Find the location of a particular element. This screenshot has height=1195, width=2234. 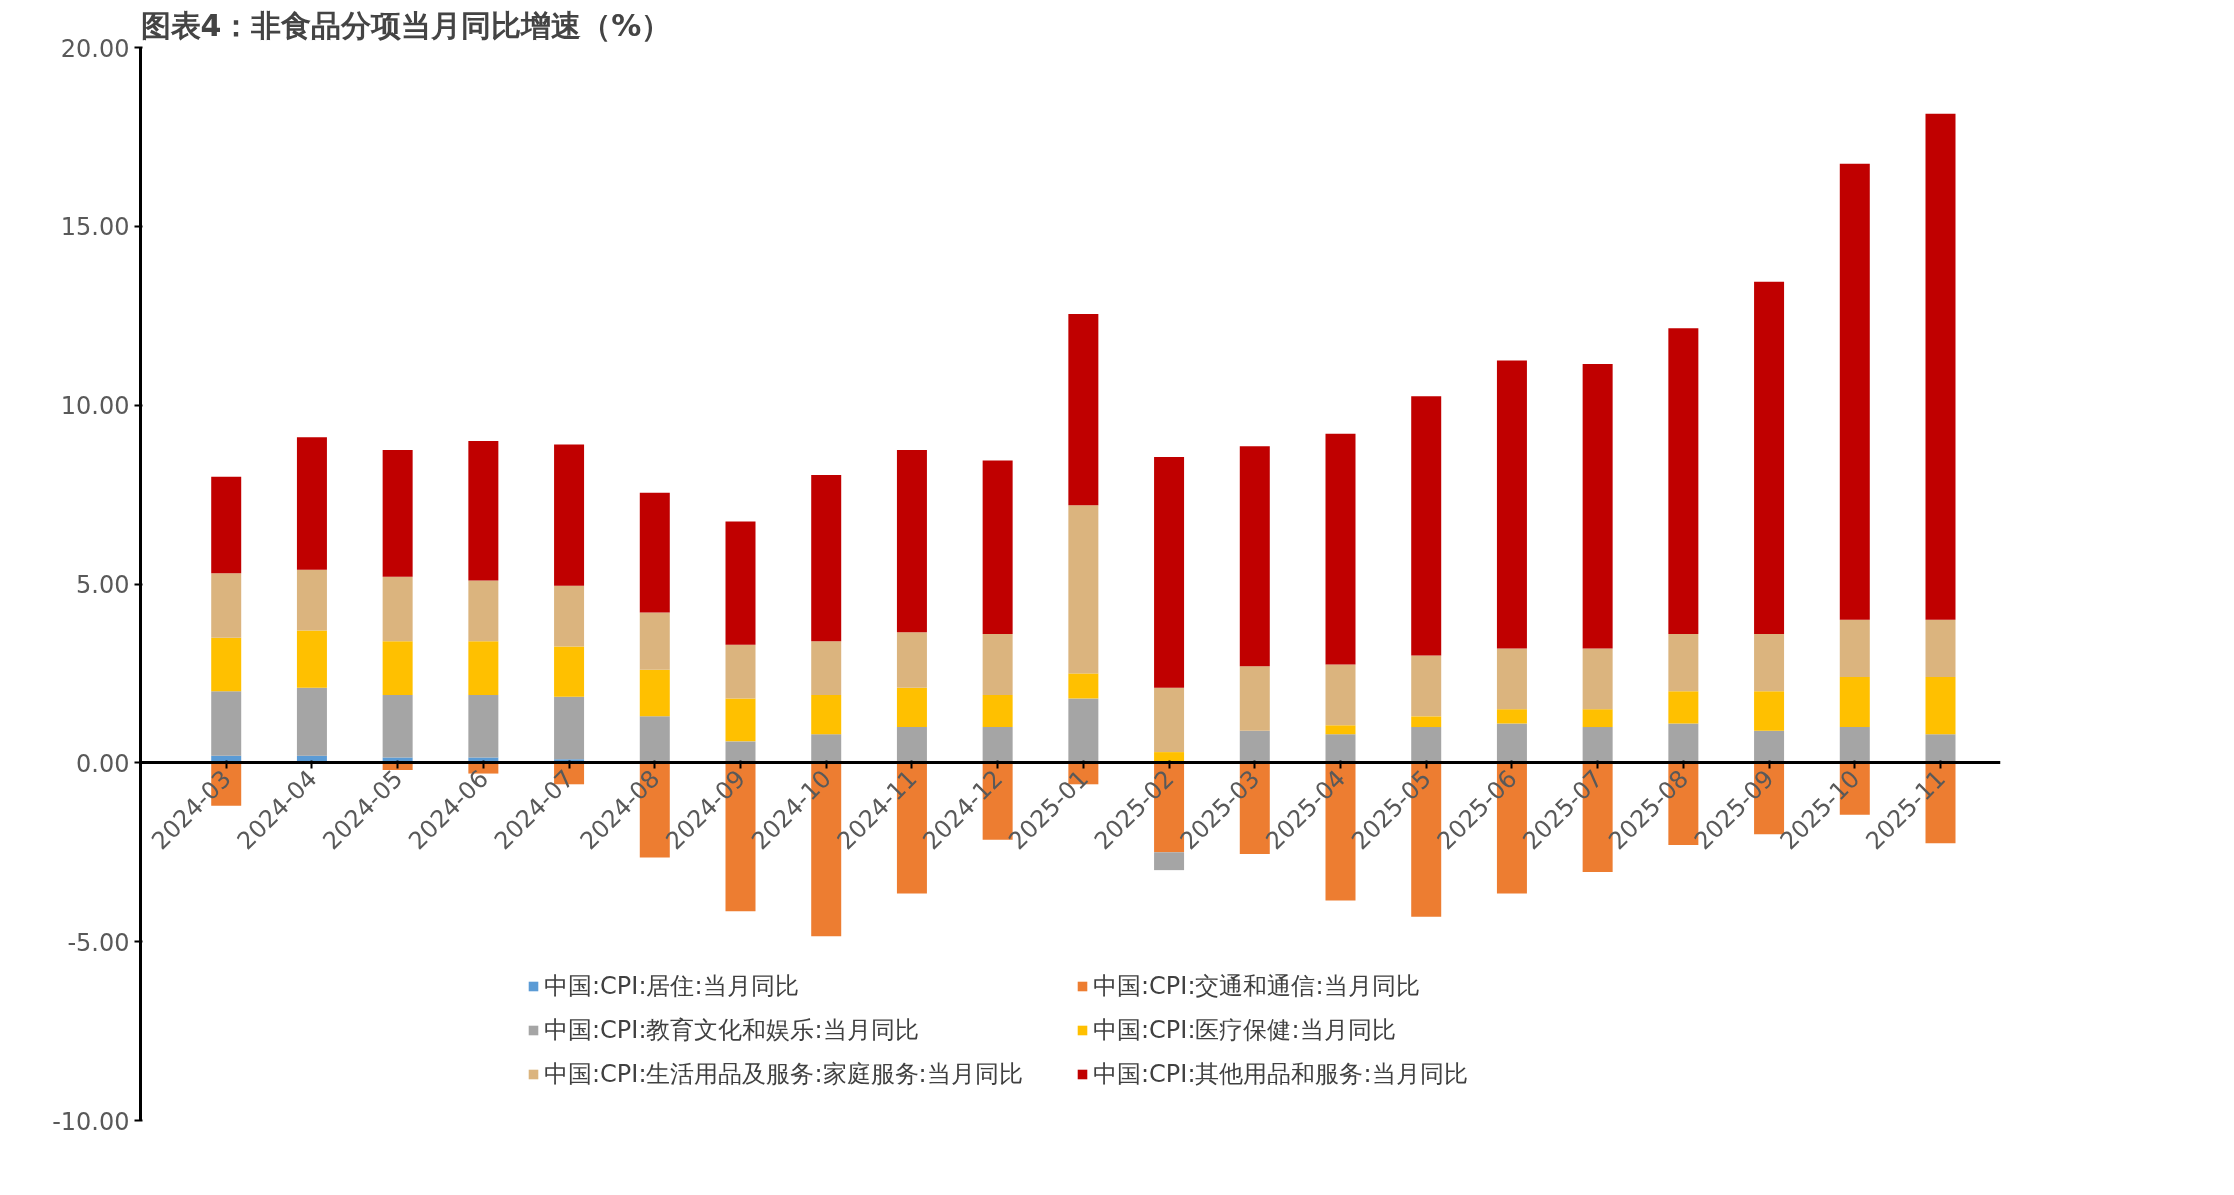

chart-title: 图表4：非食品分项当月同比增速（%） is located at coordinates (406, 25).